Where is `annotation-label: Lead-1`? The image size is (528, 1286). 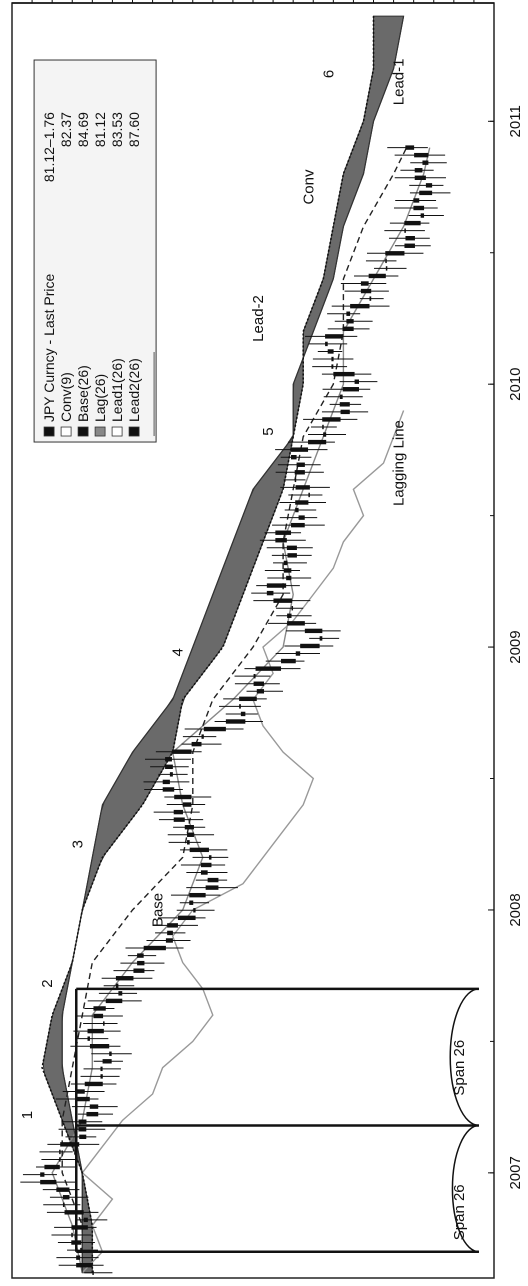 annotation-label: Lead-1 is located at coordinates (399, 82).